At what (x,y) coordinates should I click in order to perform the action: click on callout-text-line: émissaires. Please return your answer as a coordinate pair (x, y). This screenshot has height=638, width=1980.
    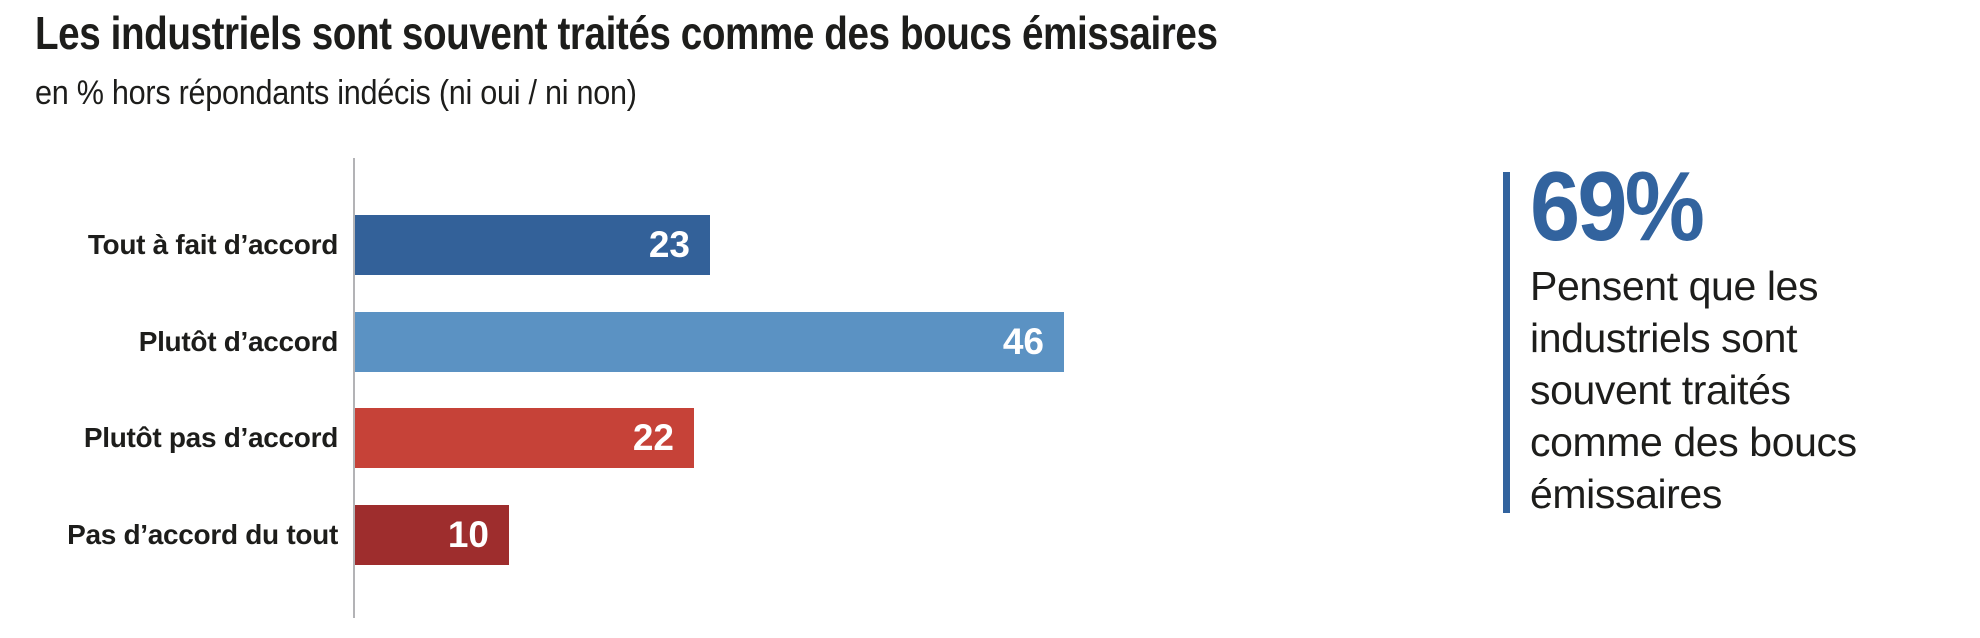
    Looking at the image, I should click on (1626, 494).